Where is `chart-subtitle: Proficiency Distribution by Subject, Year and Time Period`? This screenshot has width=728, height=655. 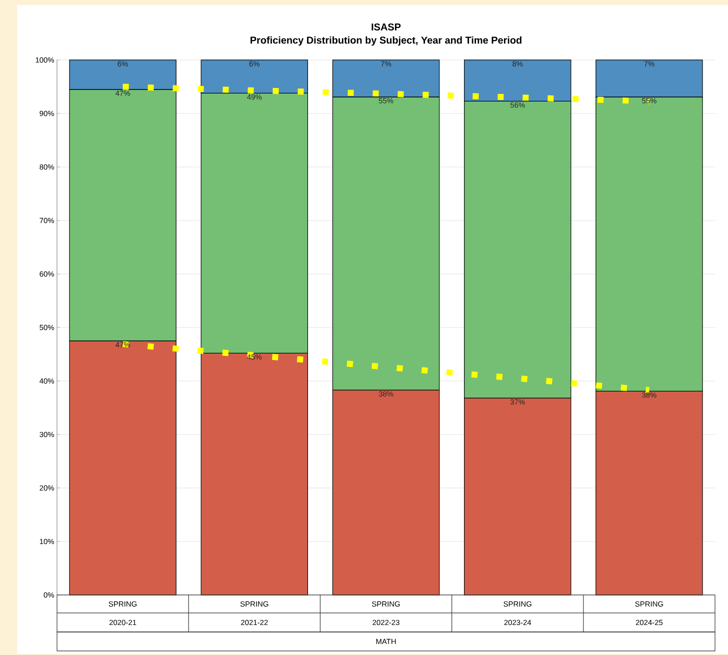 chart-subtitle: Proficiency Distribution by Subject, Year and Time Period is located at coordinates (386, 41).